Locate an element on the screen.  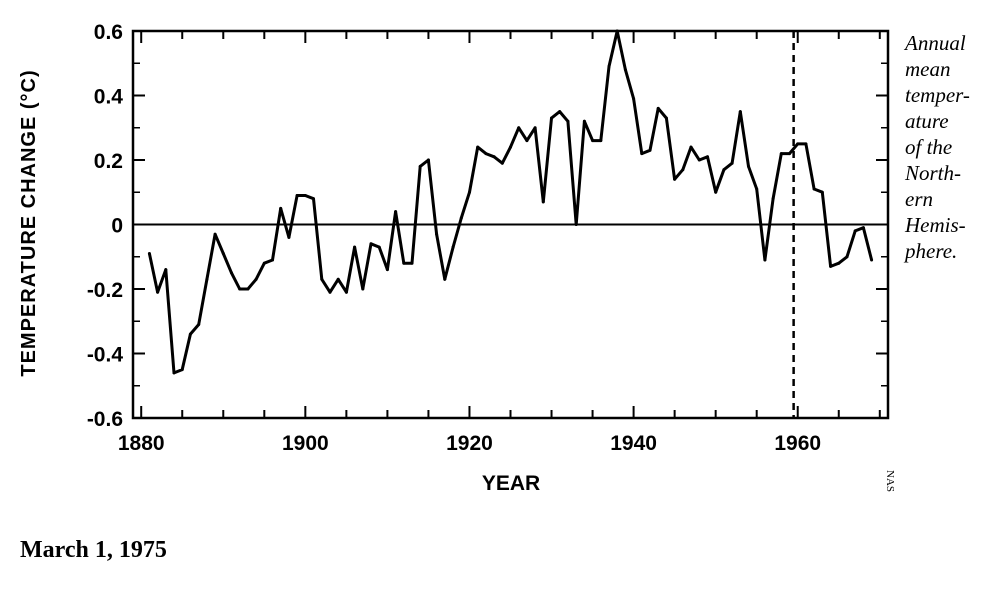
caption-line: ern is located at coordinates (919, 199).